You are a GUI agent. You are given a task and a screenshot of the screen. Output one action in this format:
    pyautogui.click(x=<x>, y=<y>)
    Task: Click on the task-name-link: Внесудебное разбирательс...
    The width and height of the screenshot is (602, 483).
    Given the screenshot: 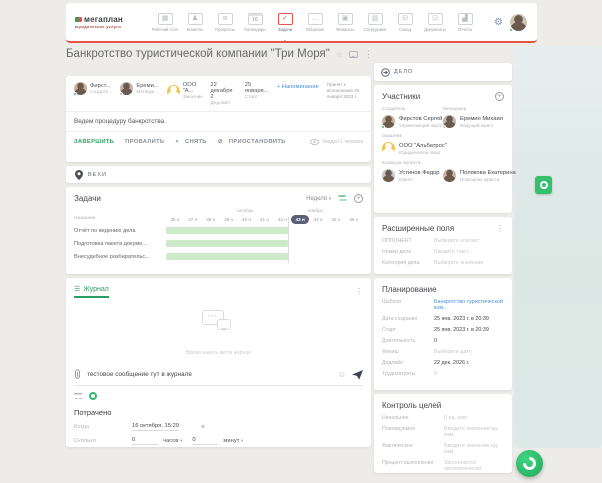 What is the action you would take?
    pyautogui.click(x=112, y=256)
    